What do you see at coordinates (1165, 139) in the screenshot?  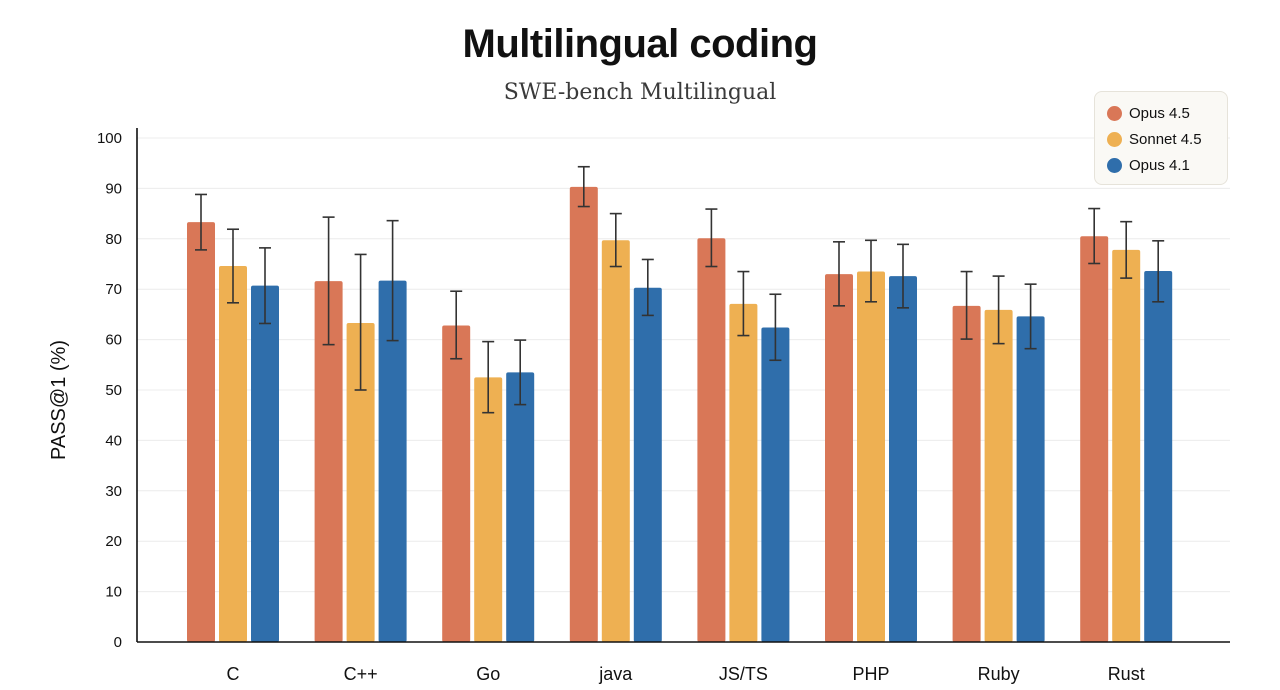 I see `legend-label: Sonnet 4.5` at bounding box center [1165, 139].